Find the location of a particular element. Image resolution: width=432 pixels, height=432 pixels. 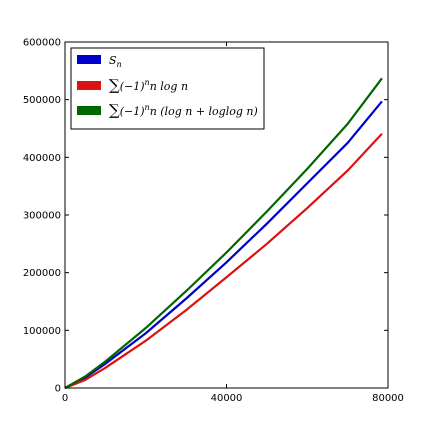

legend-swatch-sn is located at coordinates (89, 59).